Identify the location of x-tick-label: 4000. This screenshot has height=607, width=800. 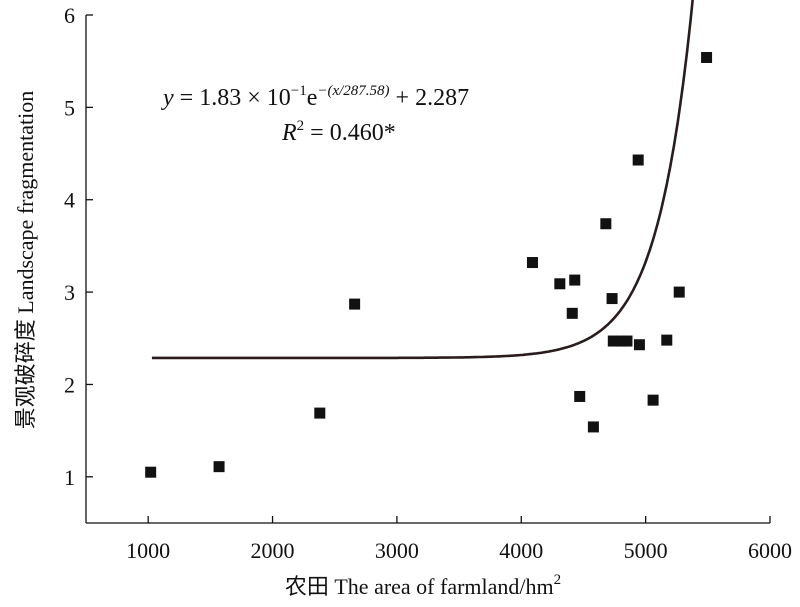
(521, 550).